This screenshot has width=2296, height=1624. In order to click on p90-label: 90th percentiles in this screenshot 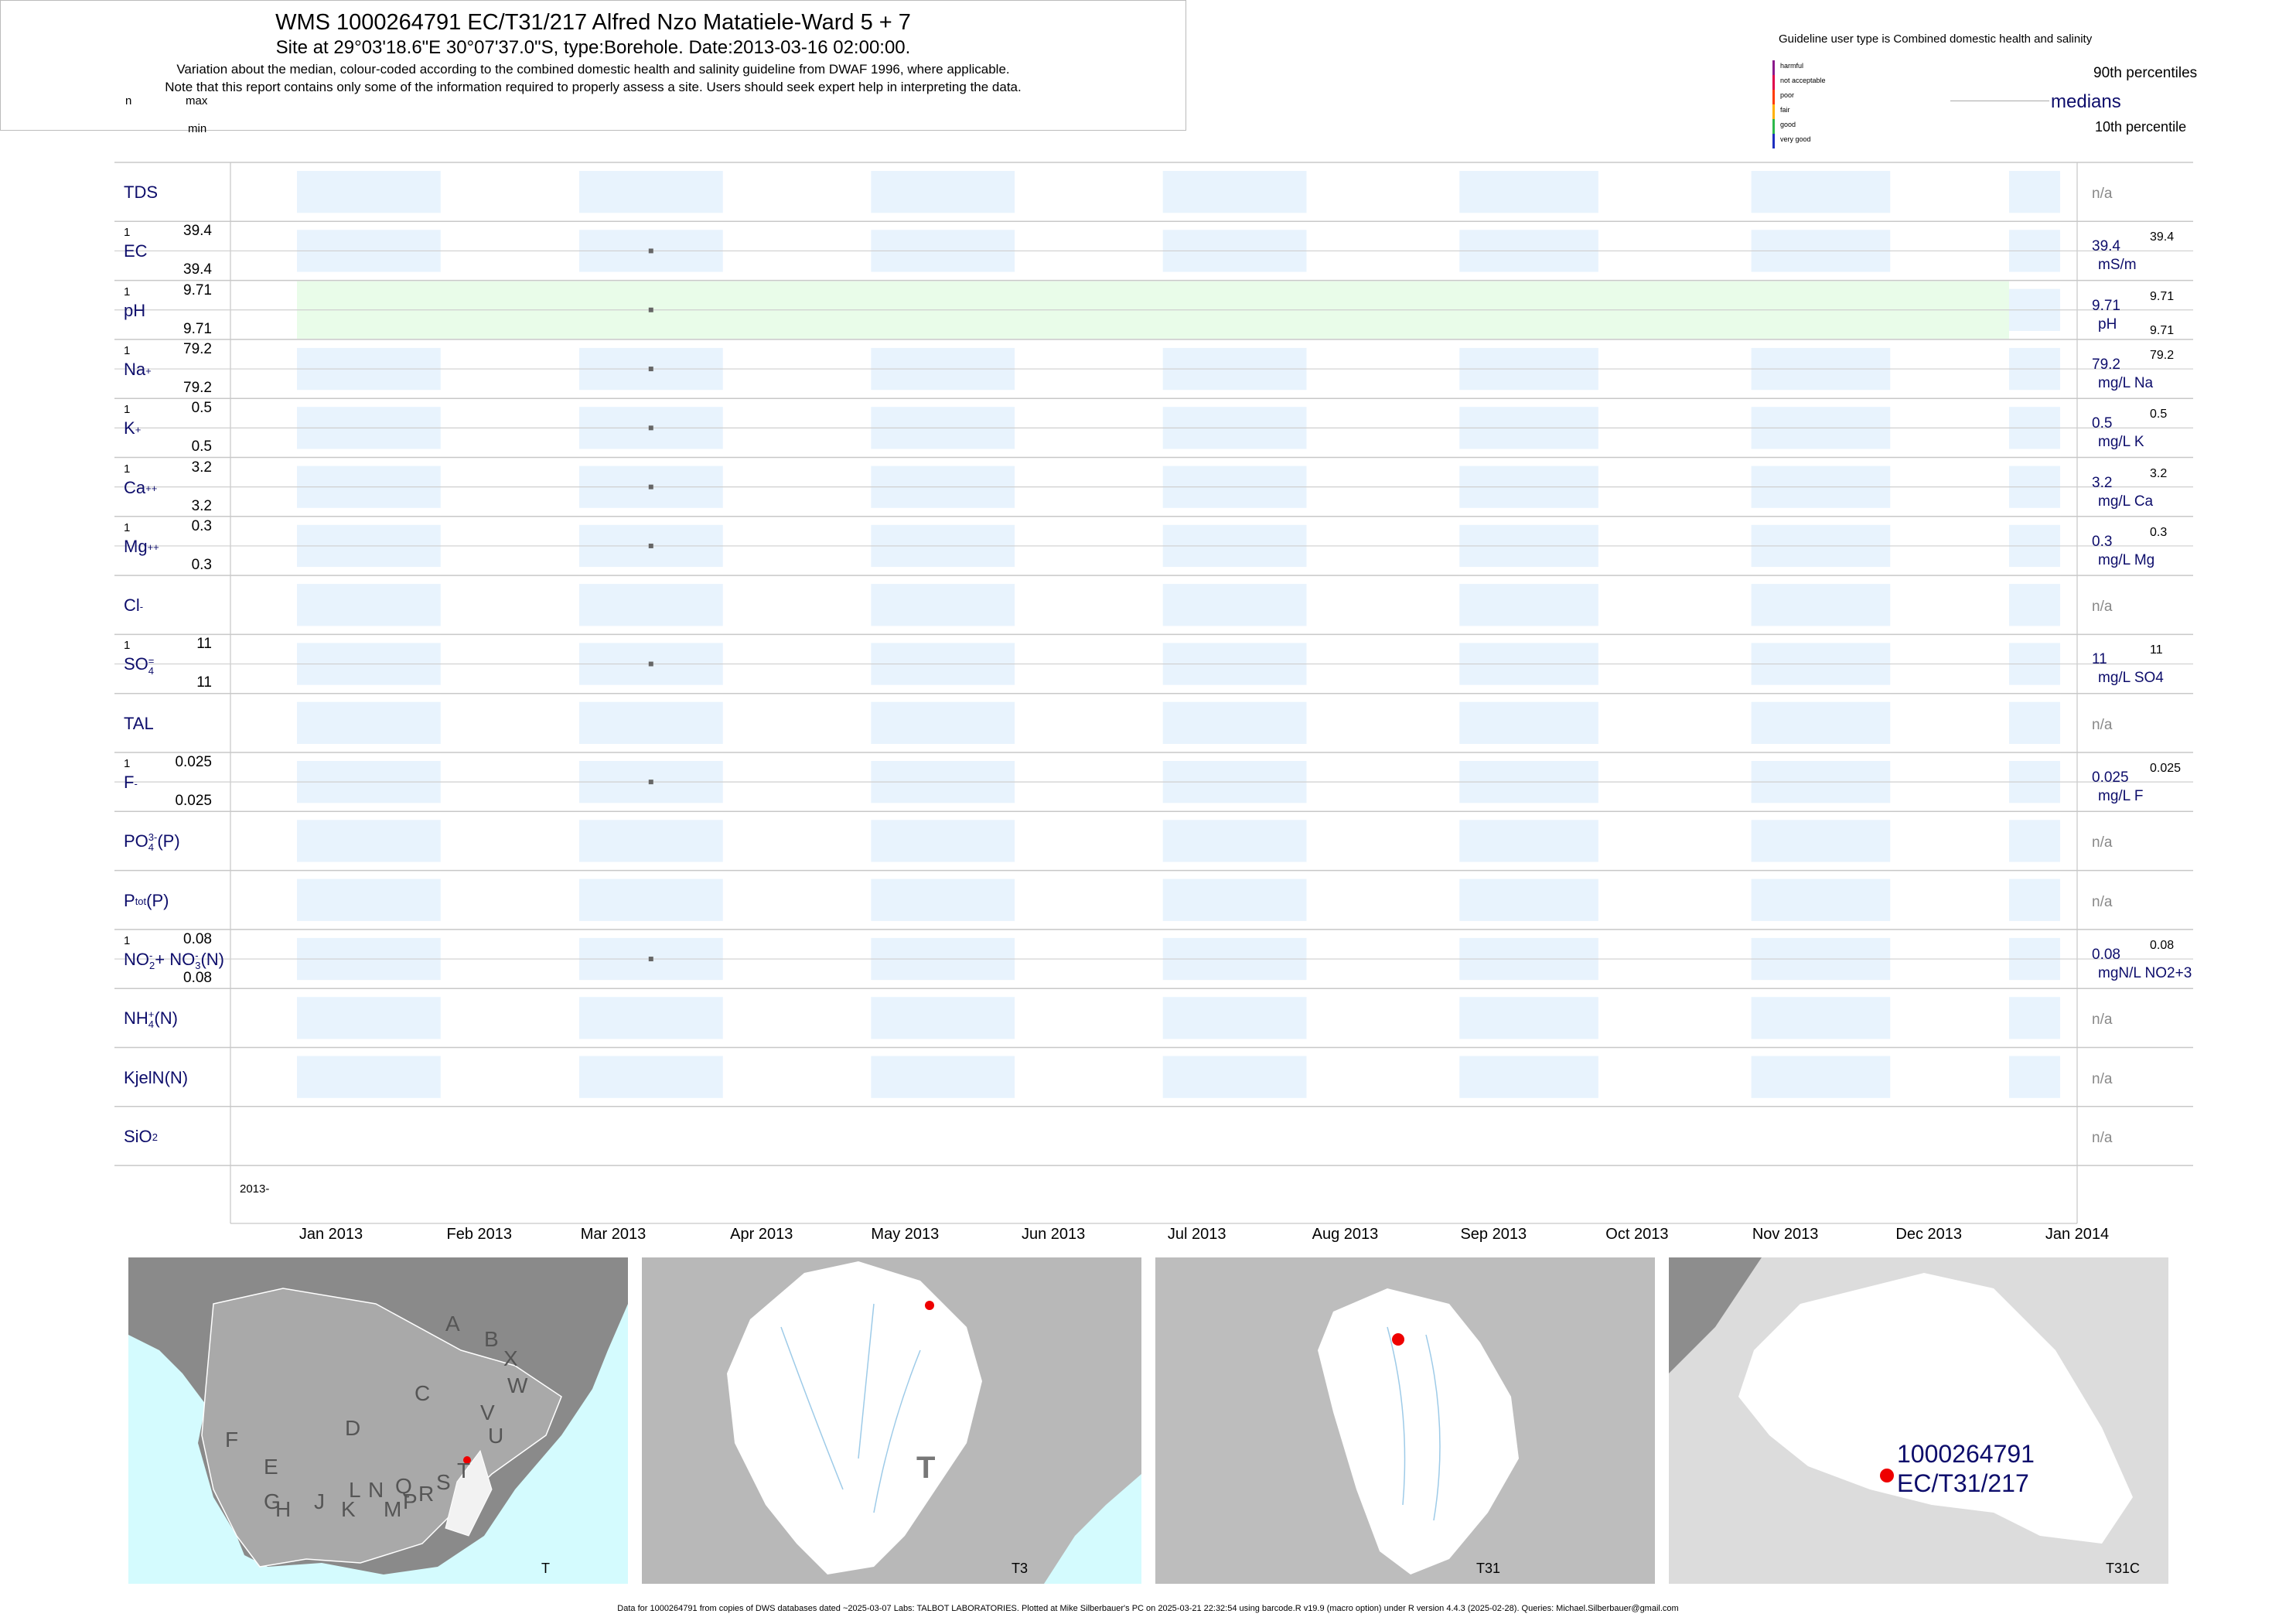, I will do `click(2145, 73)`.